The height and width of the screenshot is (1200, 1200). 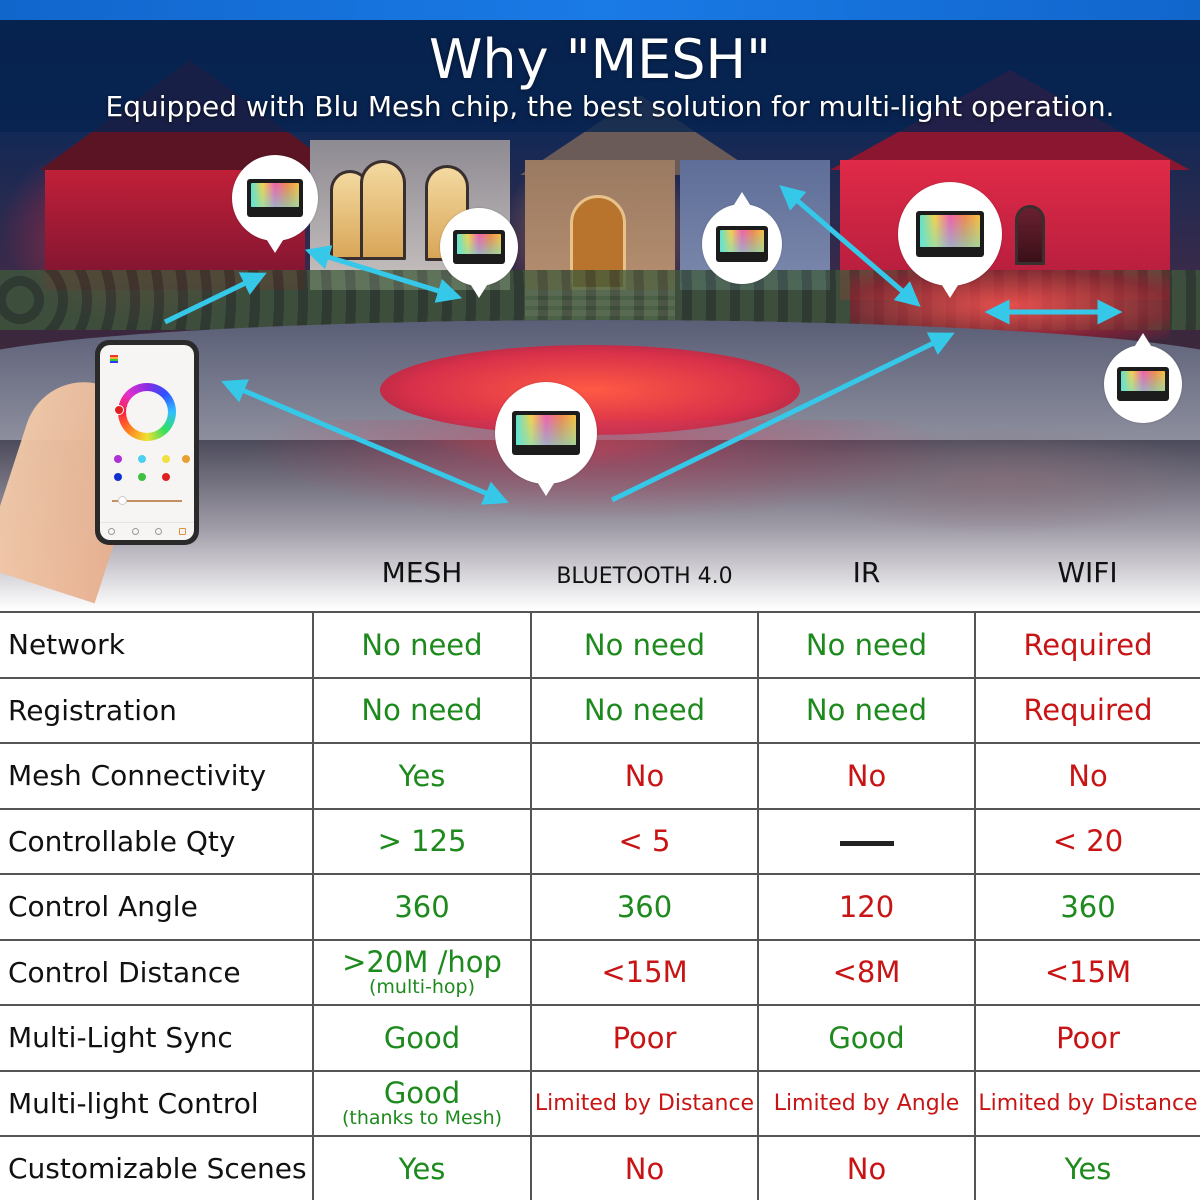 I want to click on title-band, so click(x=600, y=76).